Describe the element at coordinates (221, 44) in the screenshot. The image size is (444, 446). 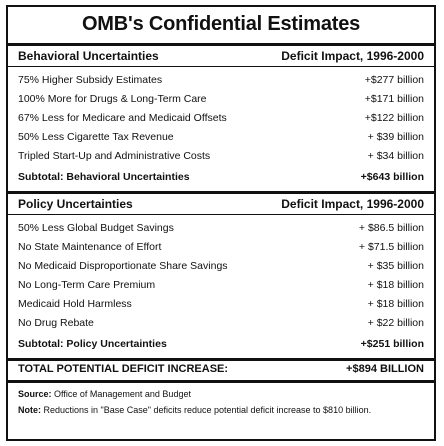
I see `title-divider` at that location.